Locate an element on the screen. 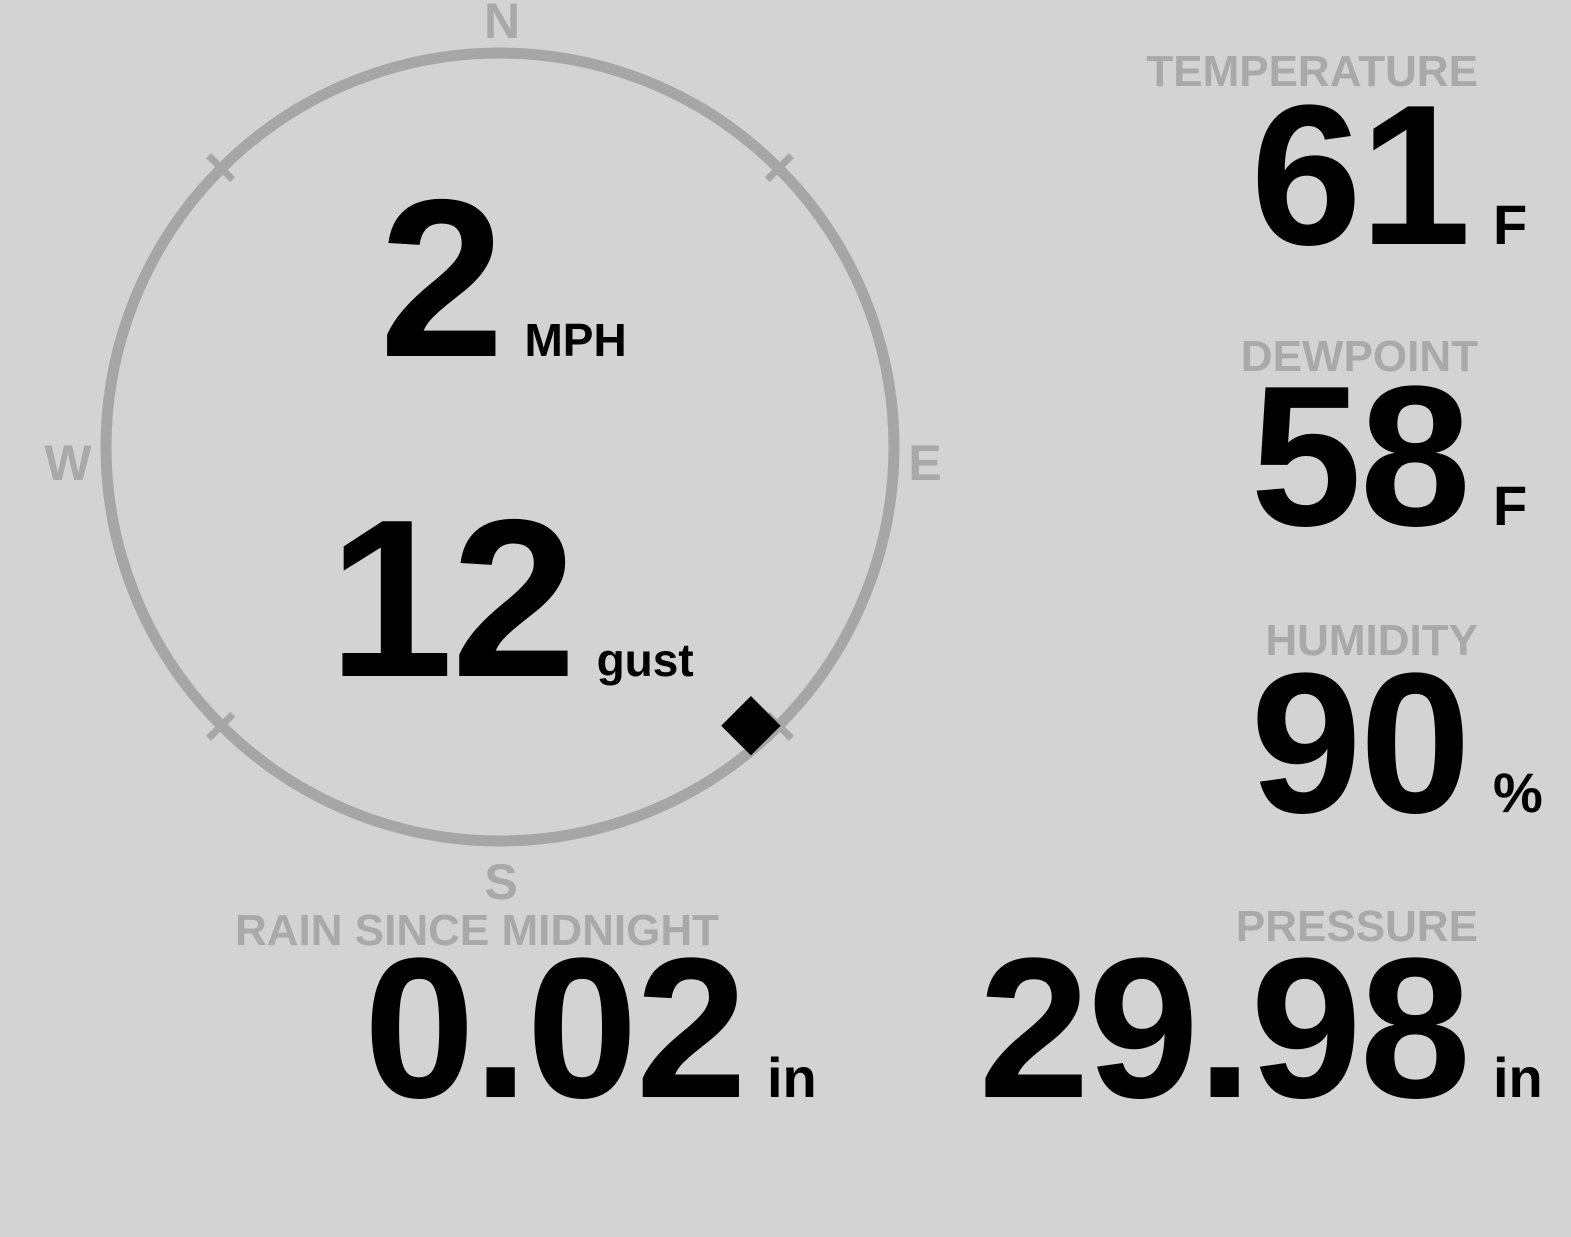 The image size is (1571, 1237). dewpoint-value: 58 is located at coordinates (1360, 456).